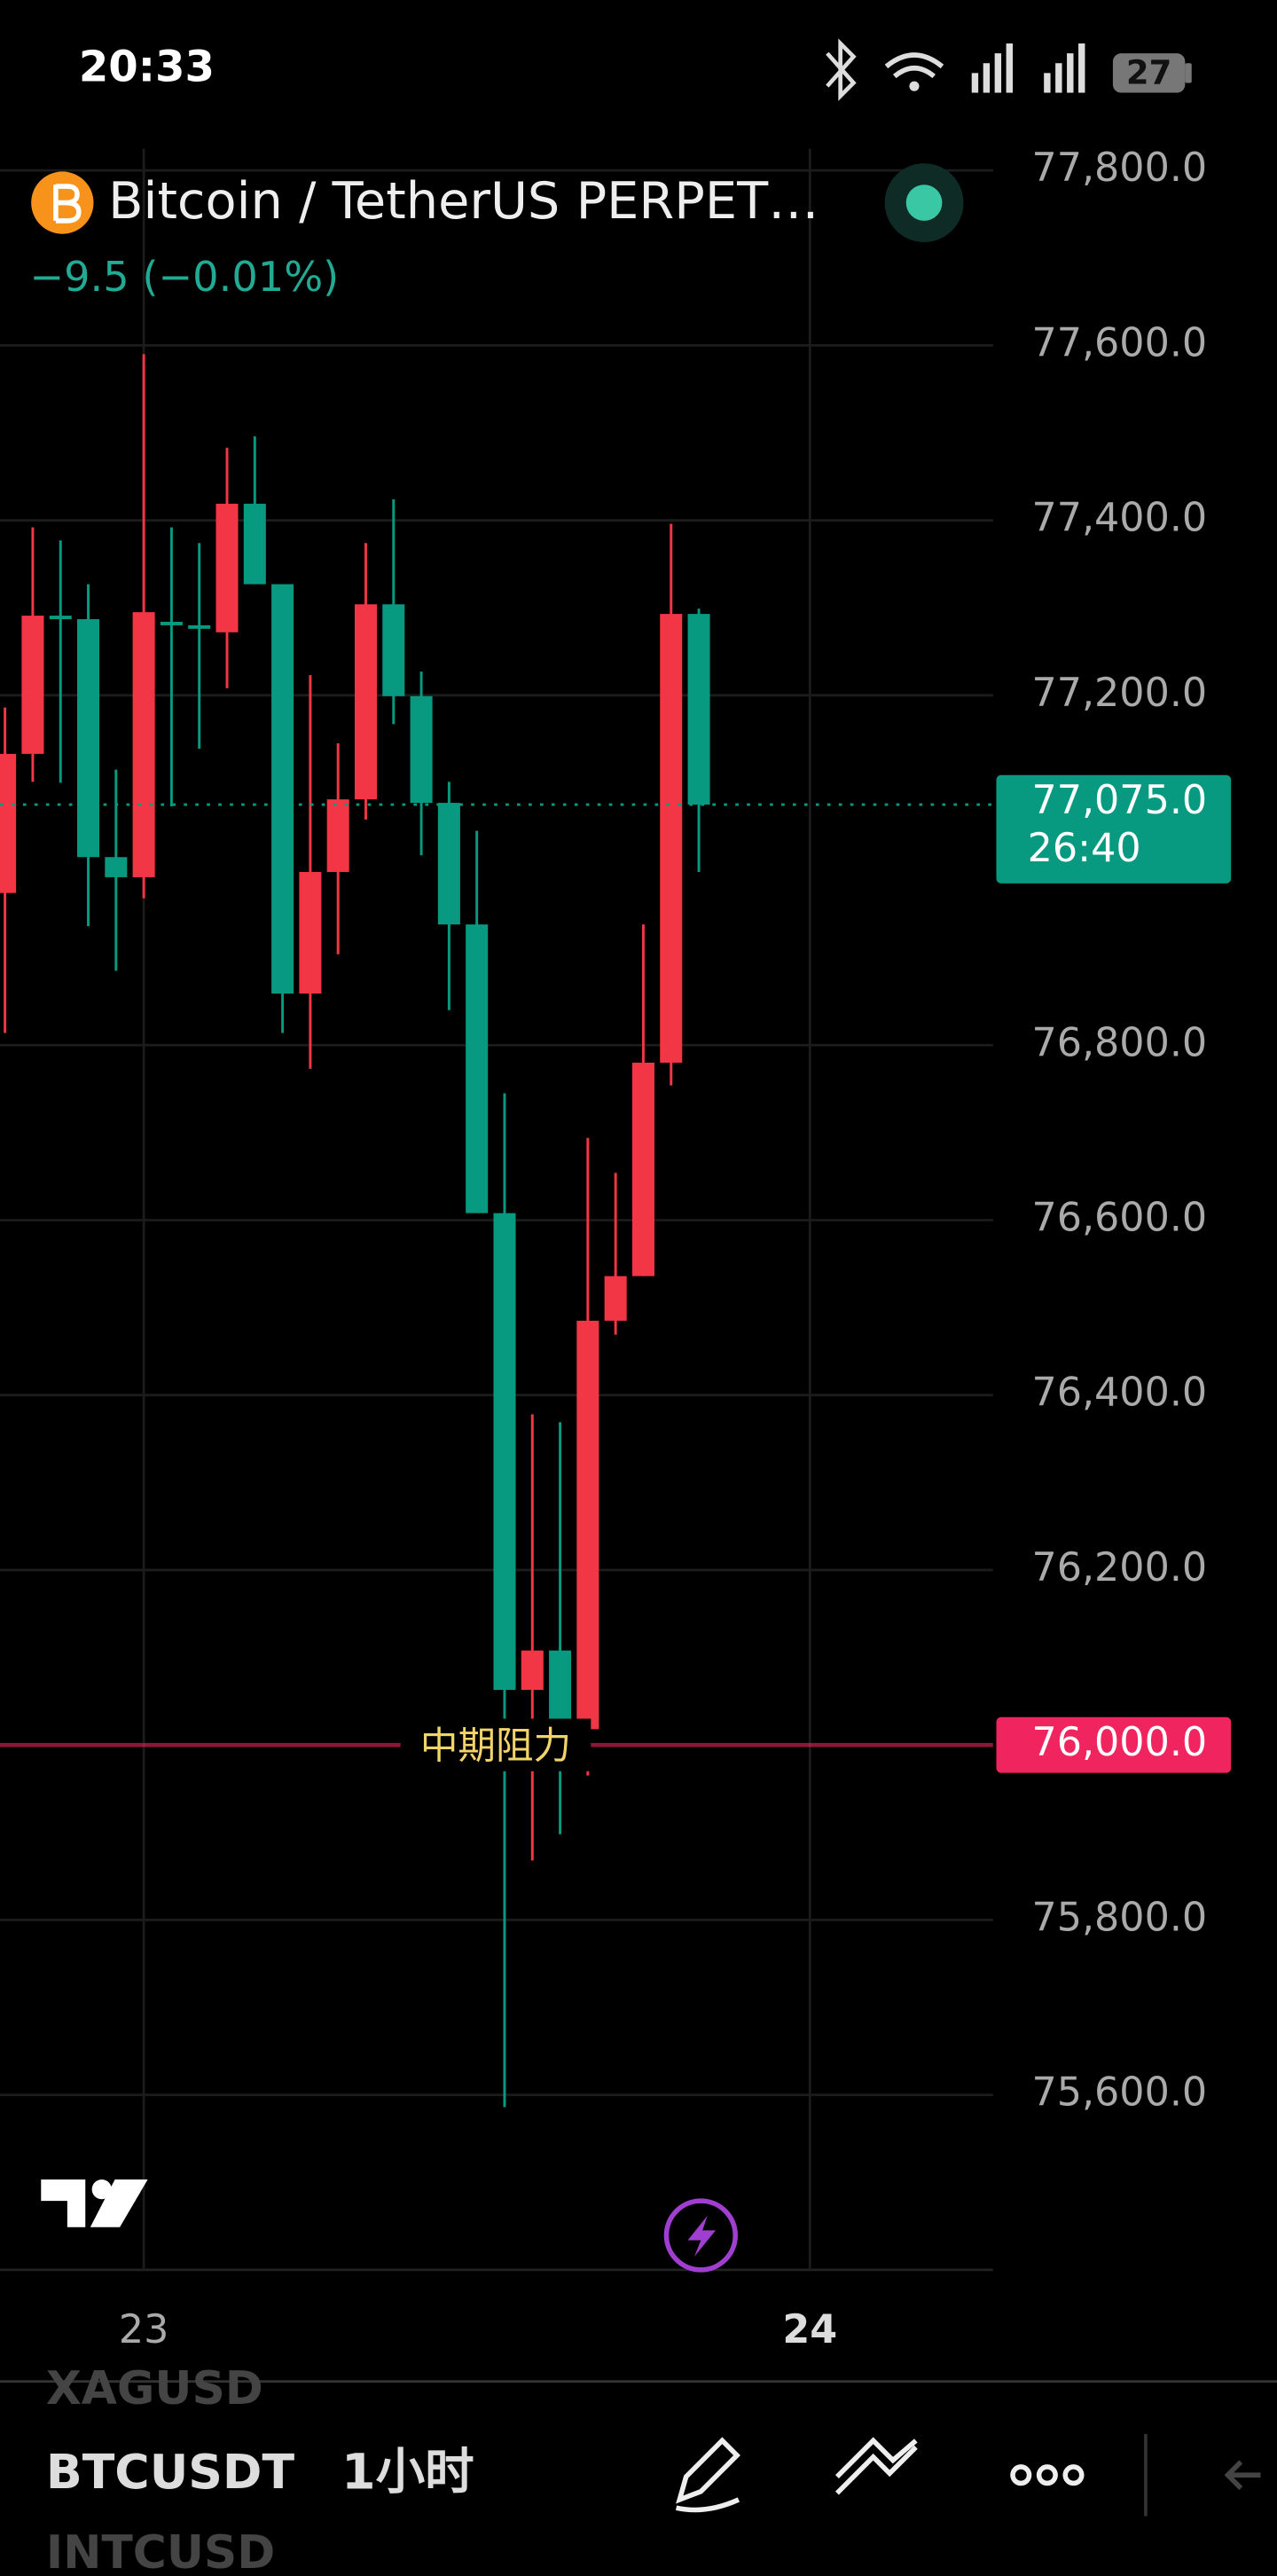 The image size is (1277, 2576). What do you see at coordinates (1119, 1217) in the screenshot?
I see `y-tick-label: 76,600.0` at bounding box center [1119, 1217].